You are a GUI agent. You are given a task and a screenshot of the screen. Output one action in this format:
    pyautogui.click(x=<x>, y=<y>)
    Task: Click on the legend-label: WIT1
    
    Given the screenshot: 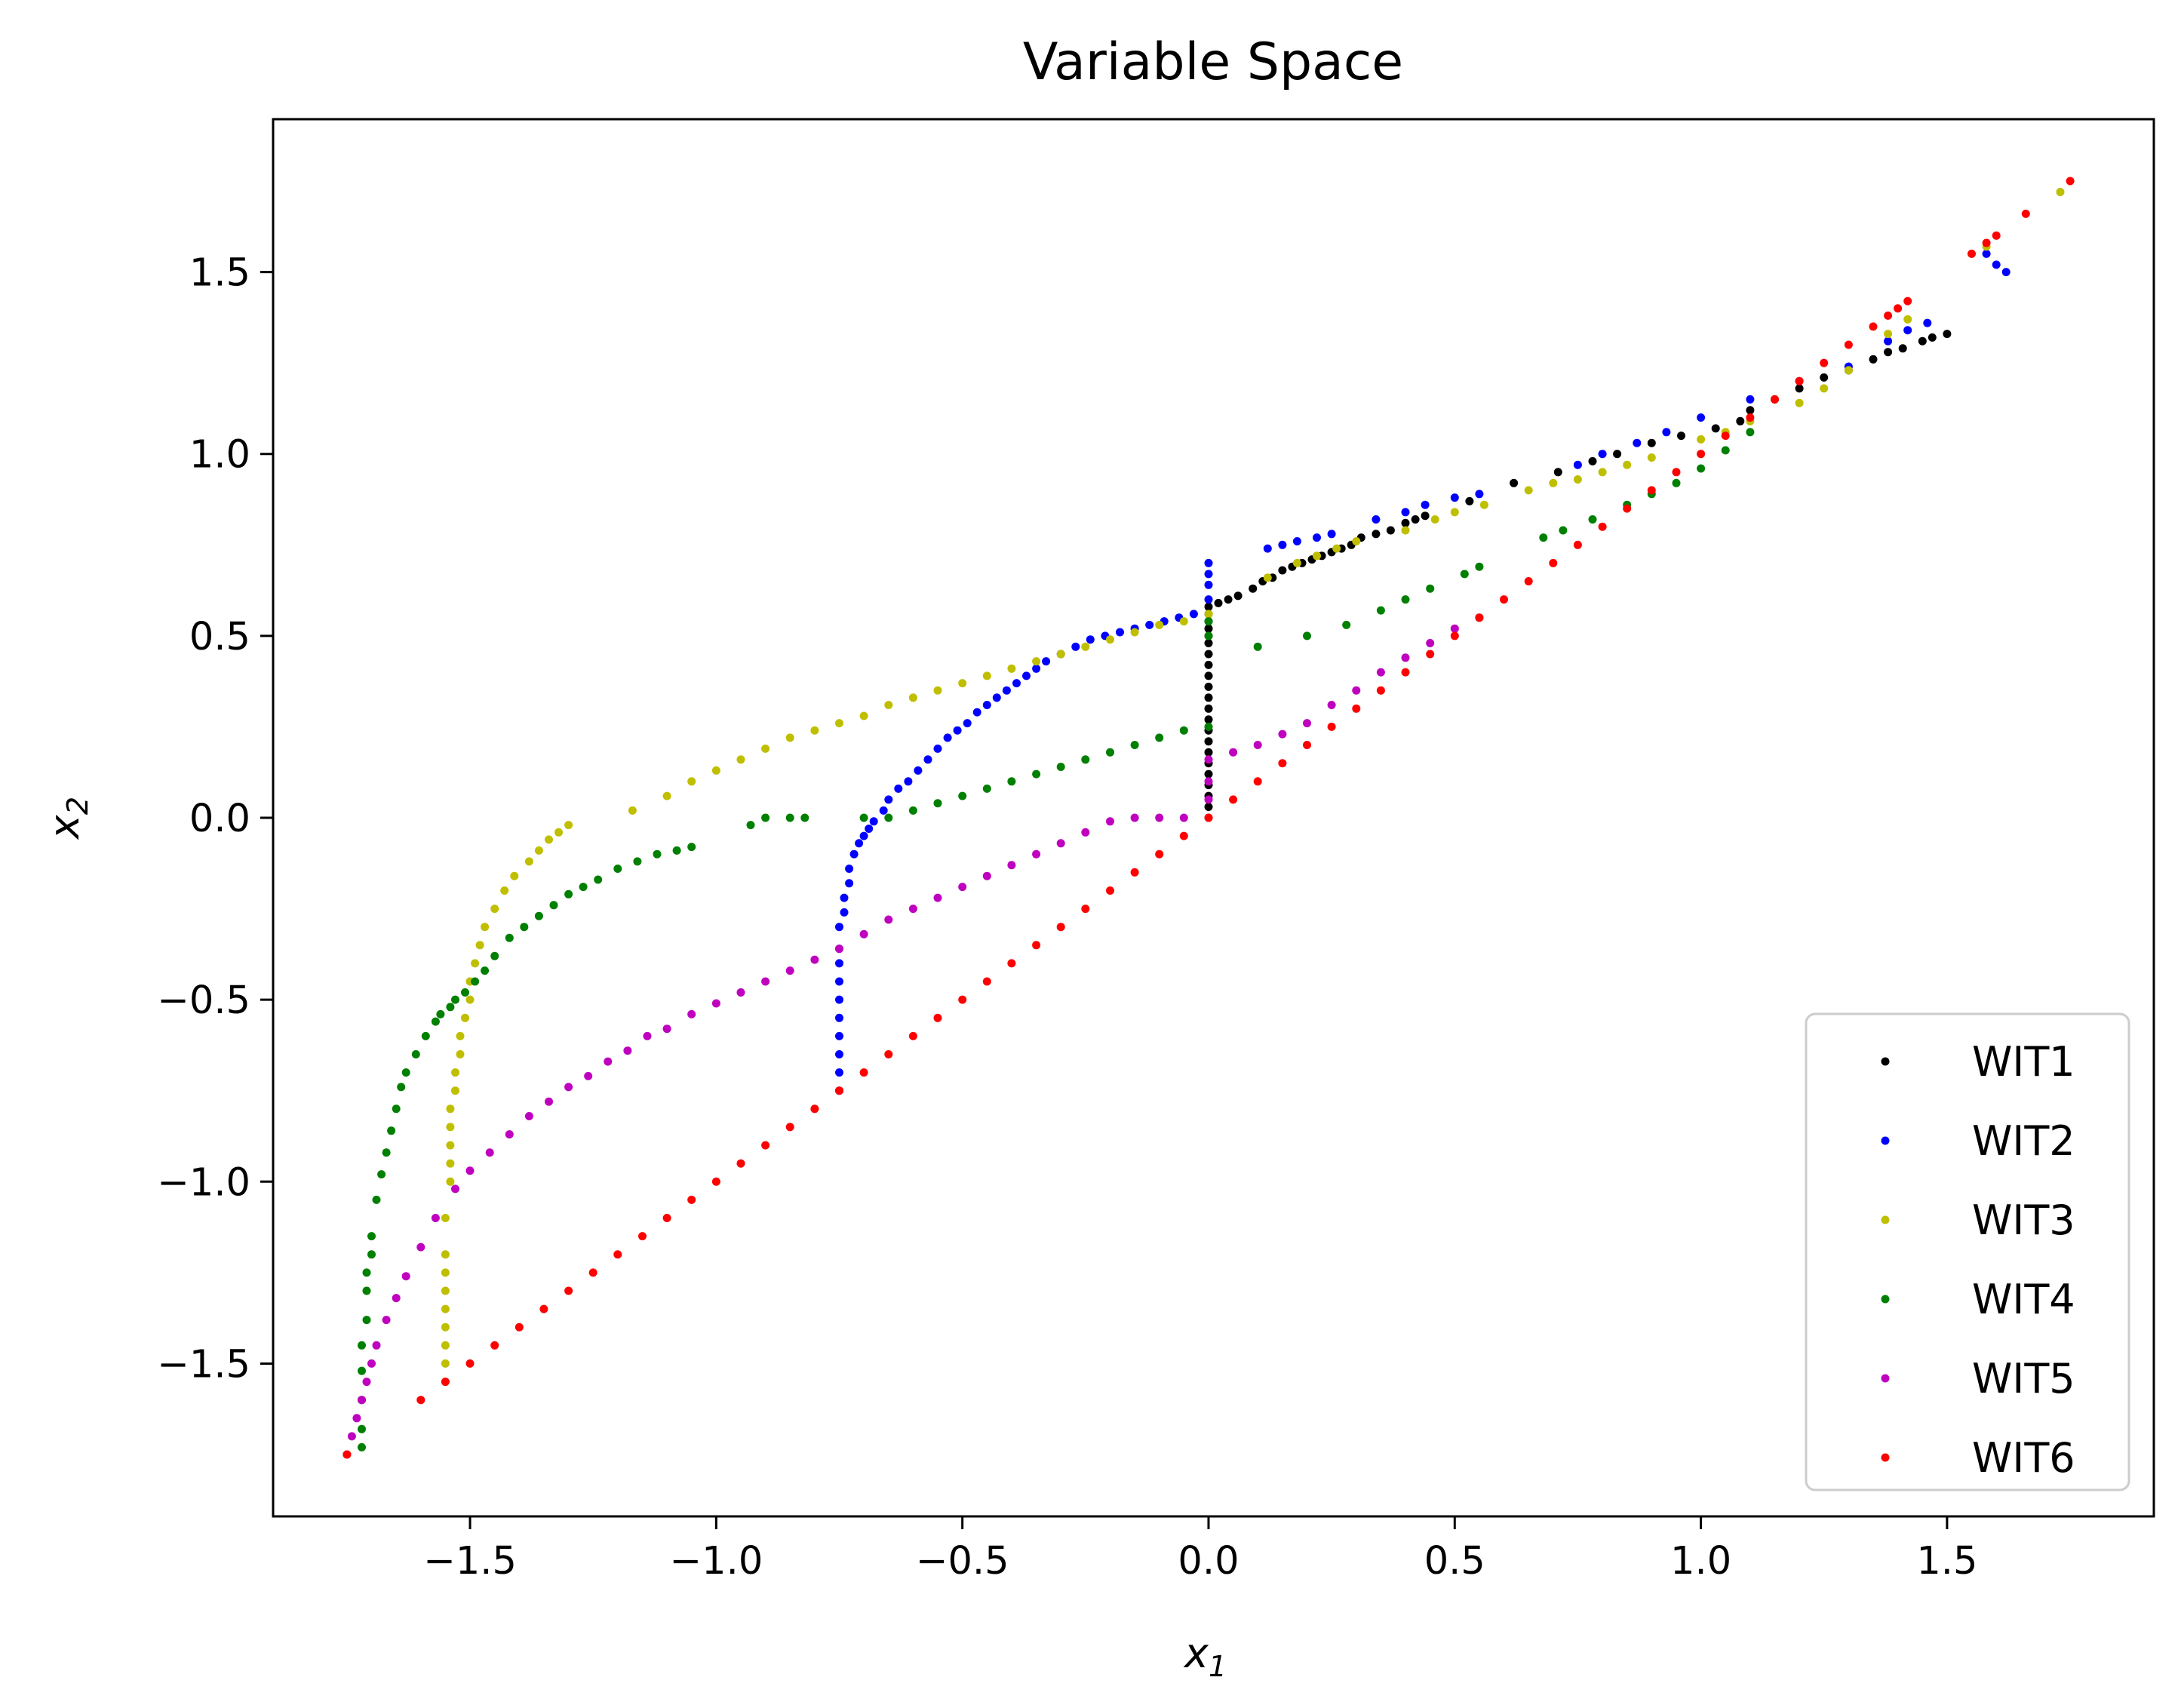 What is the action you would take?
    pyautogui.click(x=2023, y=1062)
    